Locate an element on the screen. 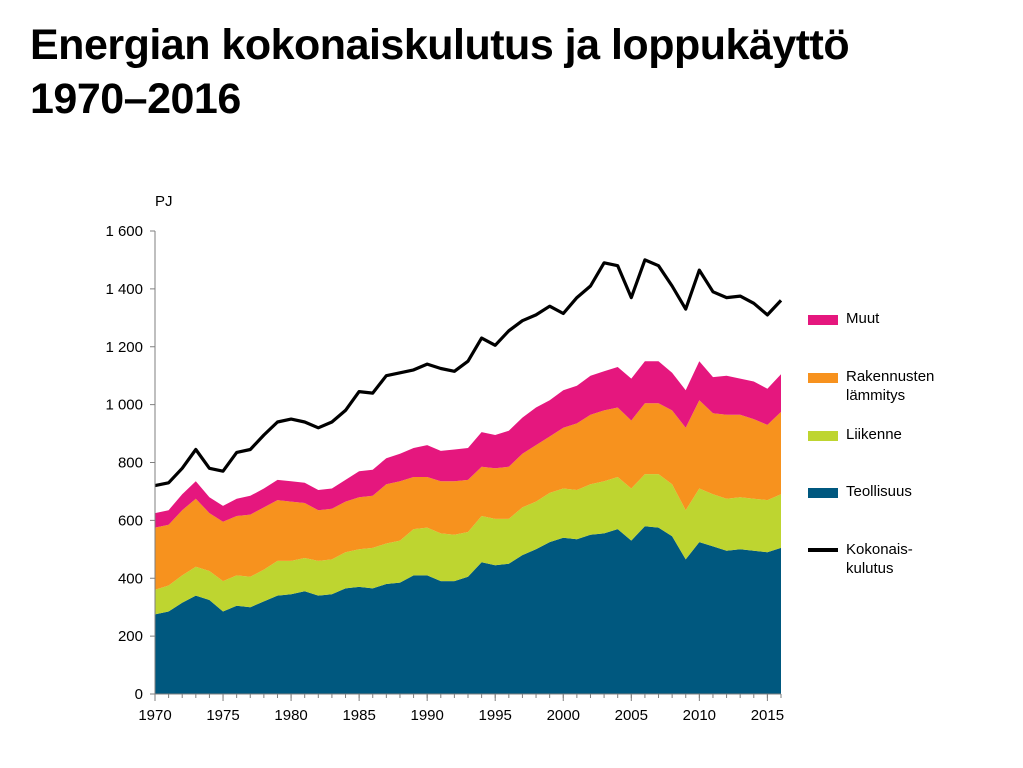 This screenshot has width=1023, height=768. y-tick-label: 200 is located at coordinates (130, 636).